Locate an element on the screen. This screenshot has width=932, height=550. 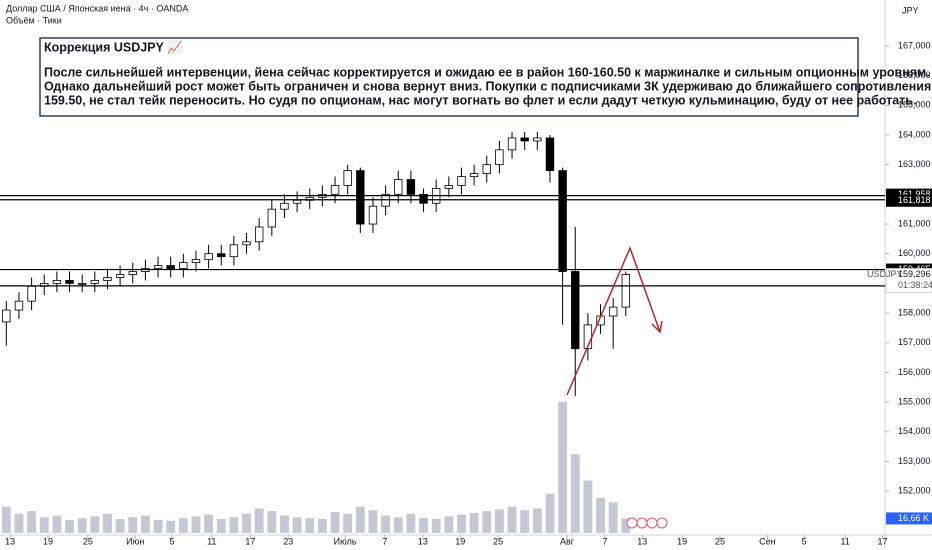
y-tick-label: 166,000 is located at coordinates (914, 75).